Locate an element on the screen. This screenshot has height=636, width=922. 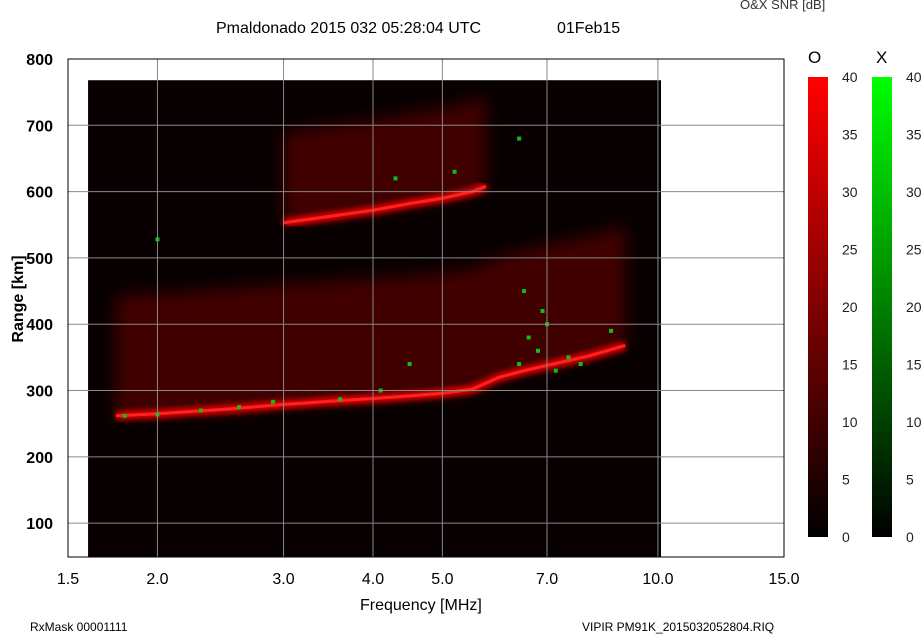
y-tick-label: 700 is located at coordinates (39, 126).